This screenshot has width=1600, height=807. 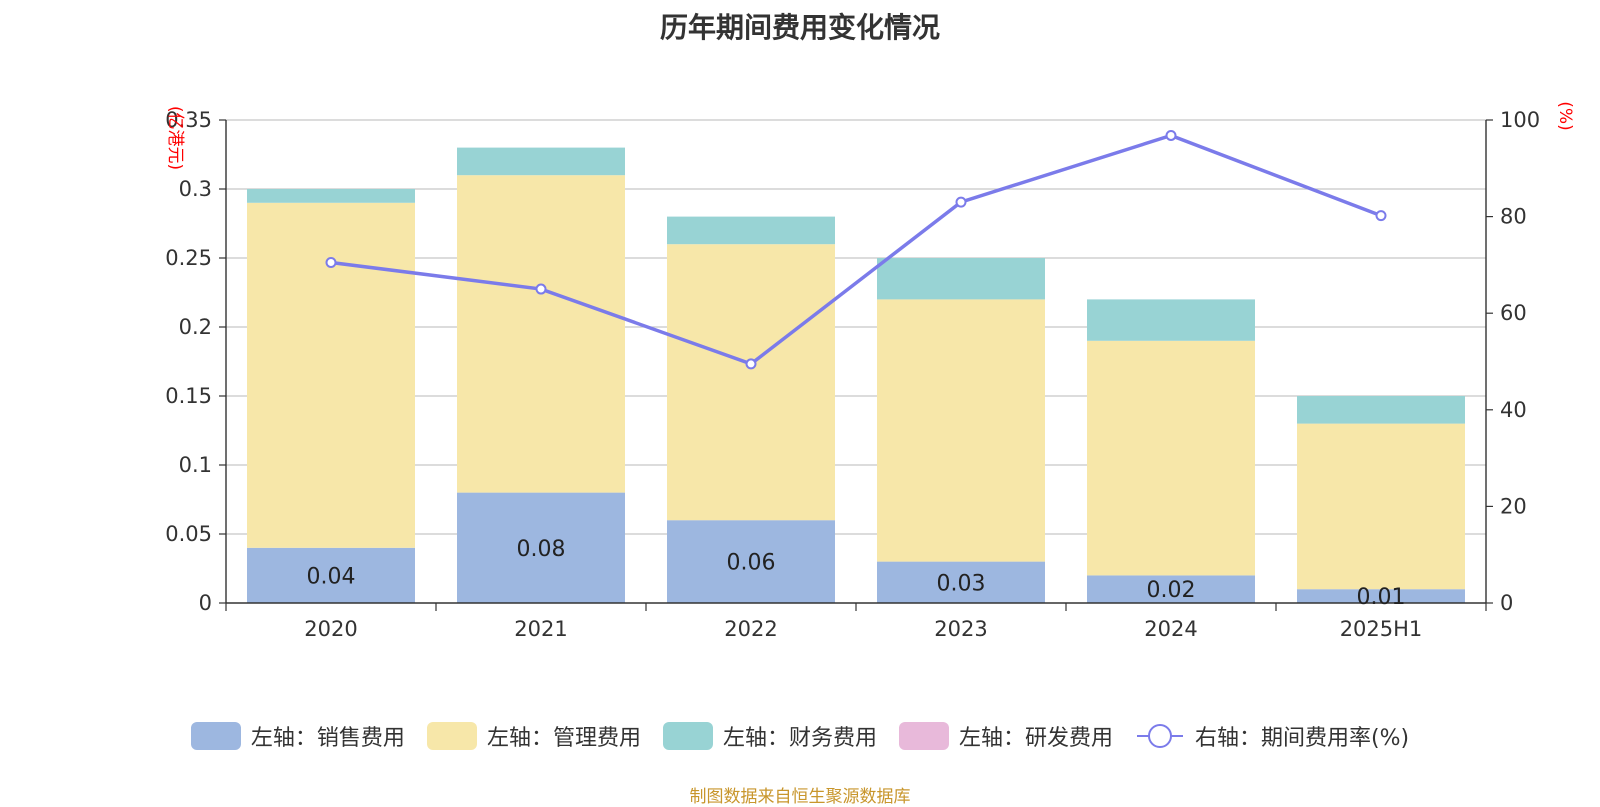 What do you see at coordinates (205, 603) in the screenshot?
I see `left-tick-label: 0` at bounding box center [205, 603].